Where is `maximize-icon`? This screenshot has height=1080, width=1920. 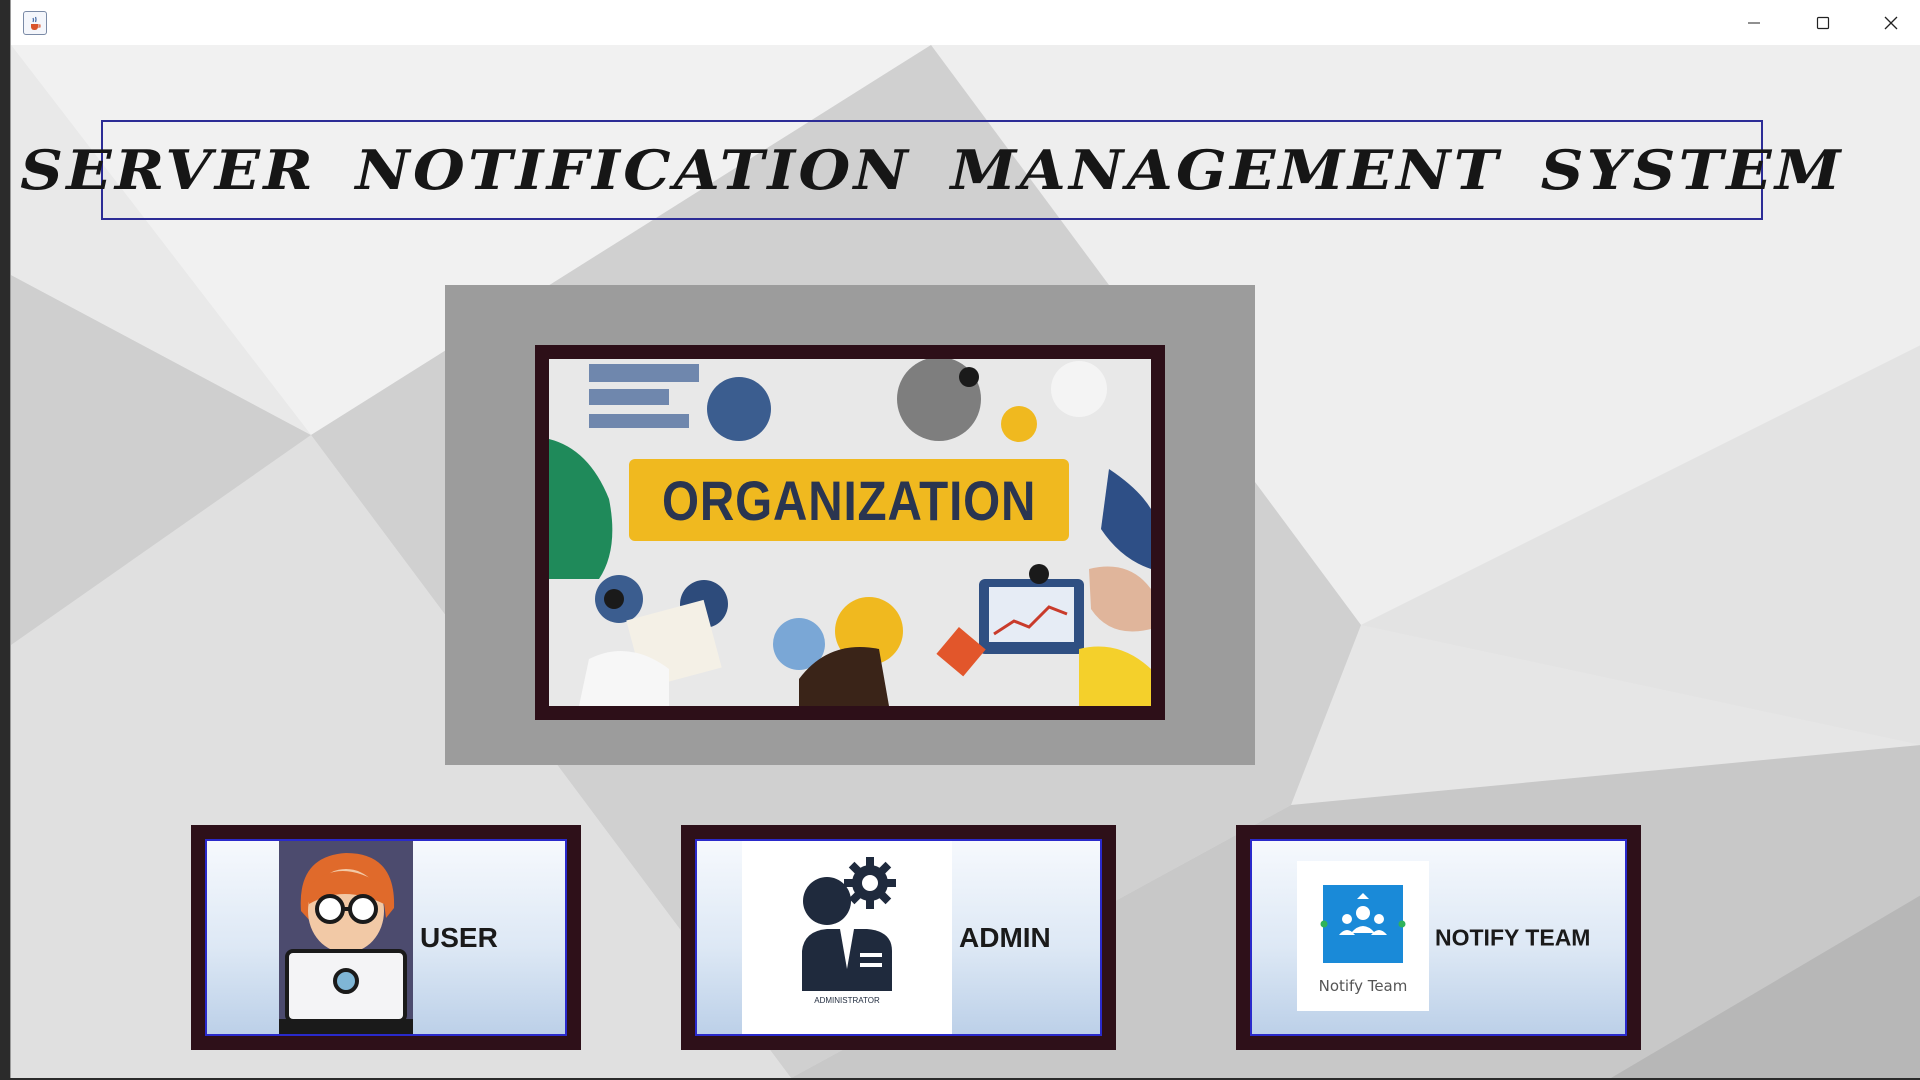
maximize-icon is located at coordinates (1823, 22).